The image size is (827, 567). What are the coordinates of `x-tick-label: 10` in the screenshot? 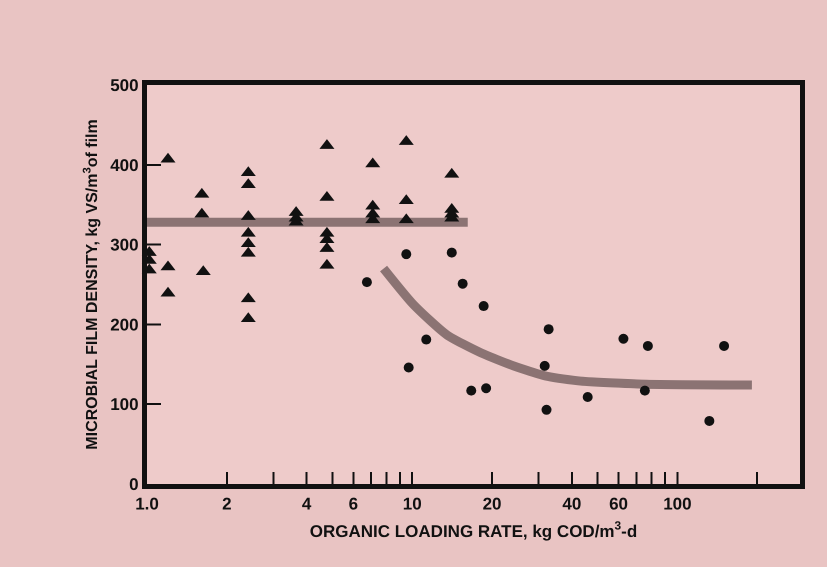 It's located at (412, 504).